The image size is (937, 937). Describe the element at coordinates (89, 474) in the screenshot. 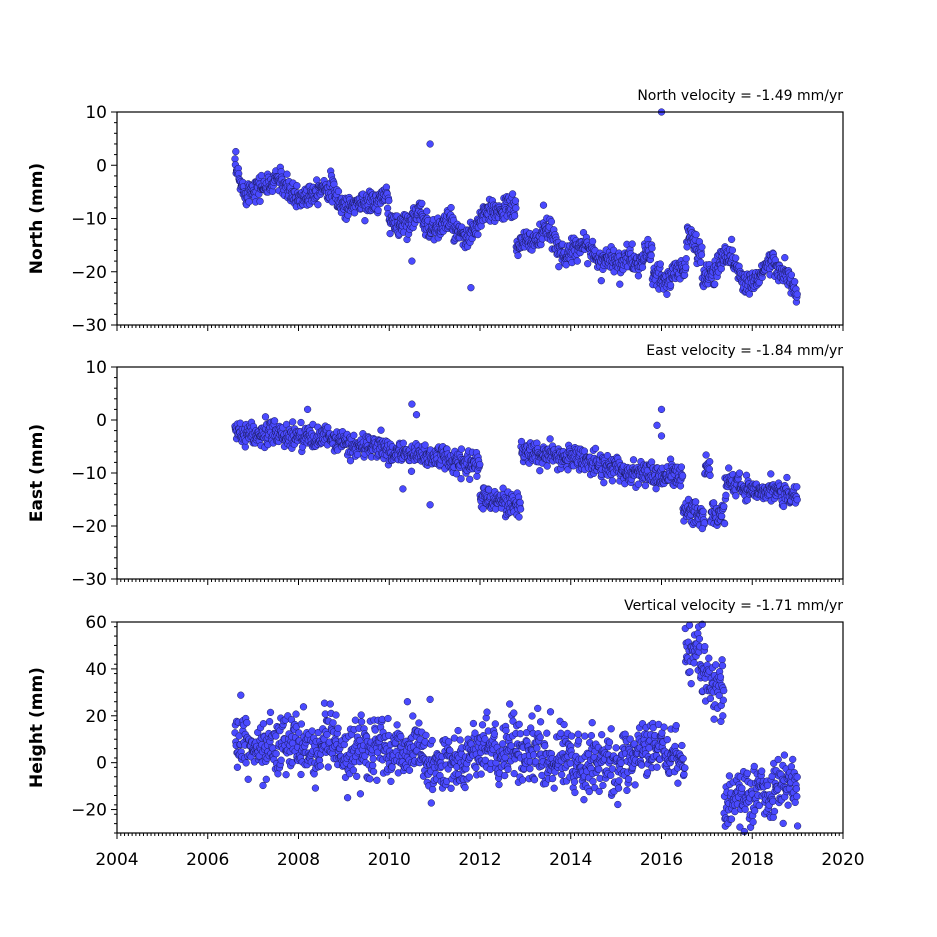

I see `east-ytick-label: −10` at that location.